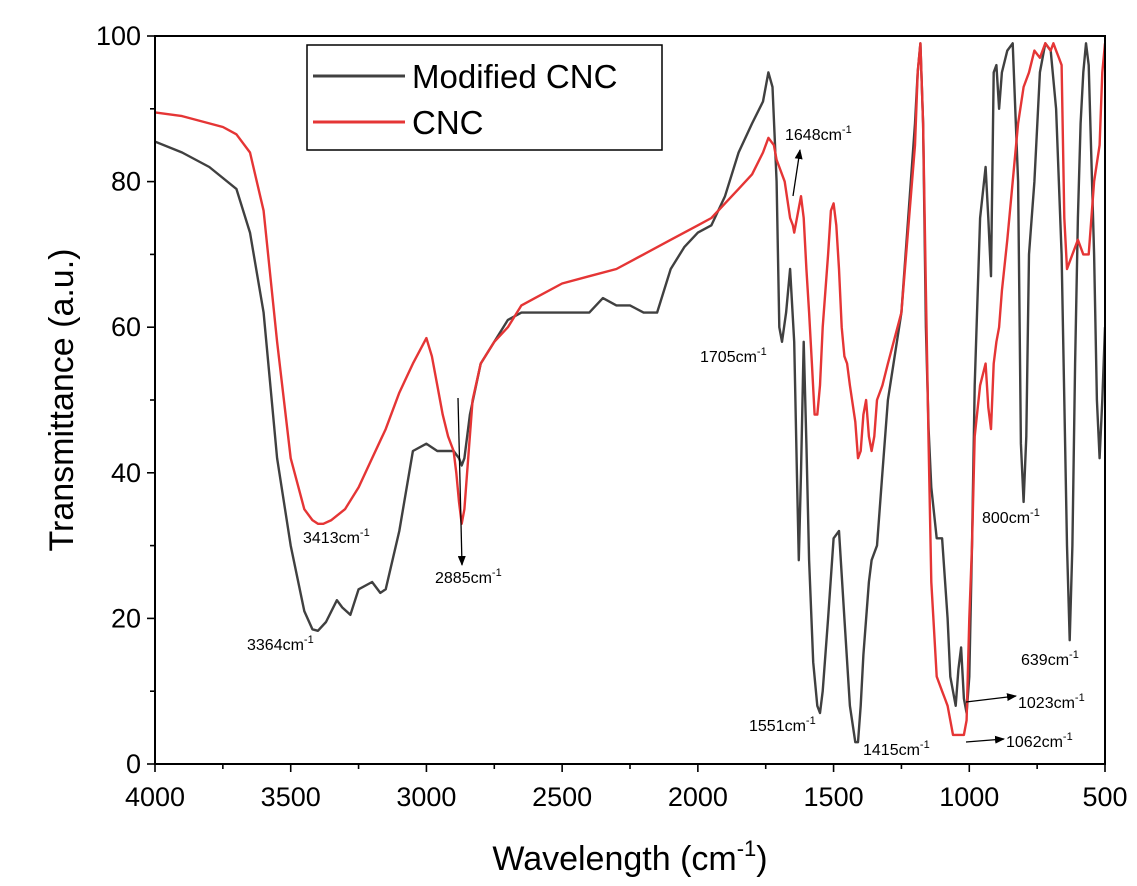 The width and height of the screenshot is (1137, 886). What do you see at coordinates (468, 577) in the screenshot?
I see `peak-label: 2885cm-1` at bounding box center [468, 577].